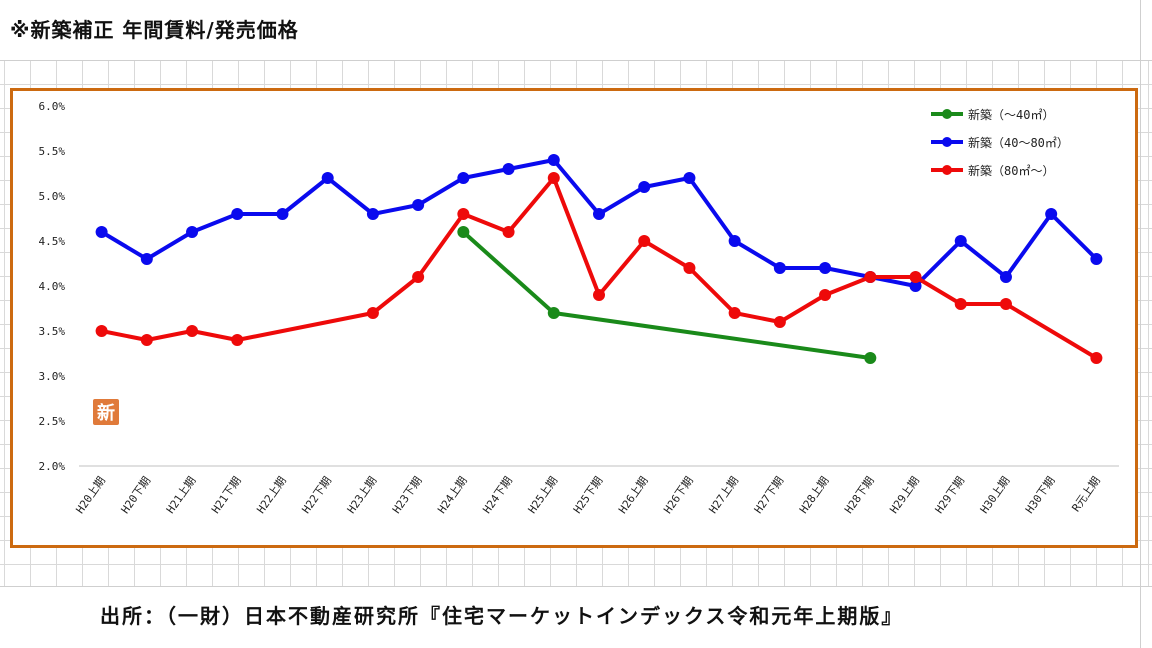 The width and height of the screenshot is (1152, 648). Describe the element at coordinates (666, 295) in the screenshot. I see `series-line` at that location.